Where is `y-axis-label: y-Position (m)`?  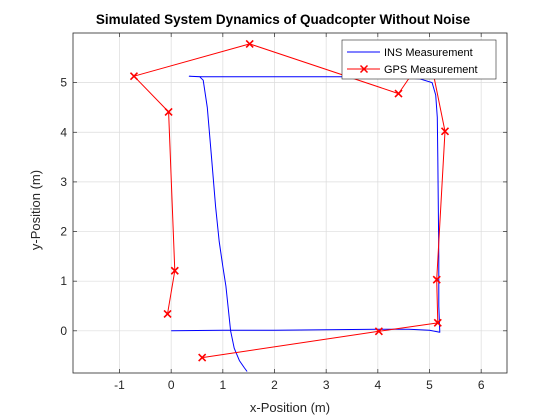
y-axis-label: y-Position (m) is located at coordinates (35, 210).